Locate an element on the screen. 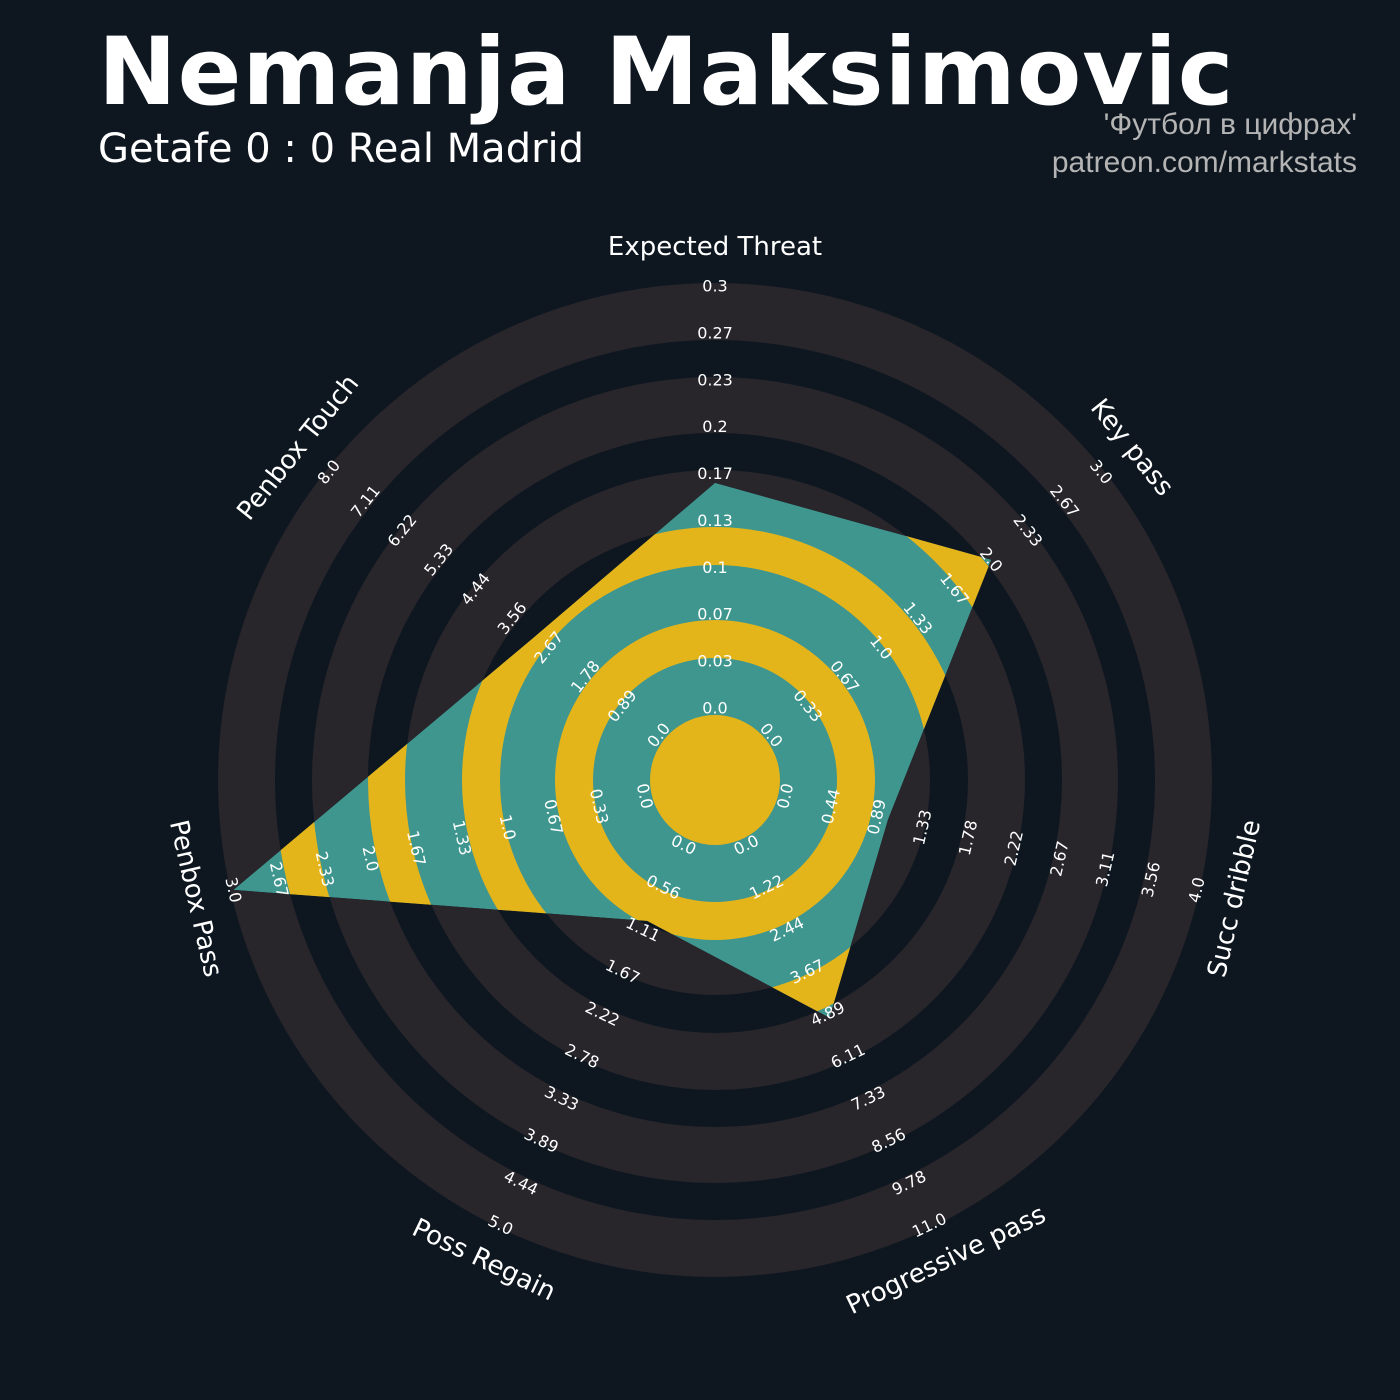  param-label: Penbox Pass is located at coordinates (195, 898).